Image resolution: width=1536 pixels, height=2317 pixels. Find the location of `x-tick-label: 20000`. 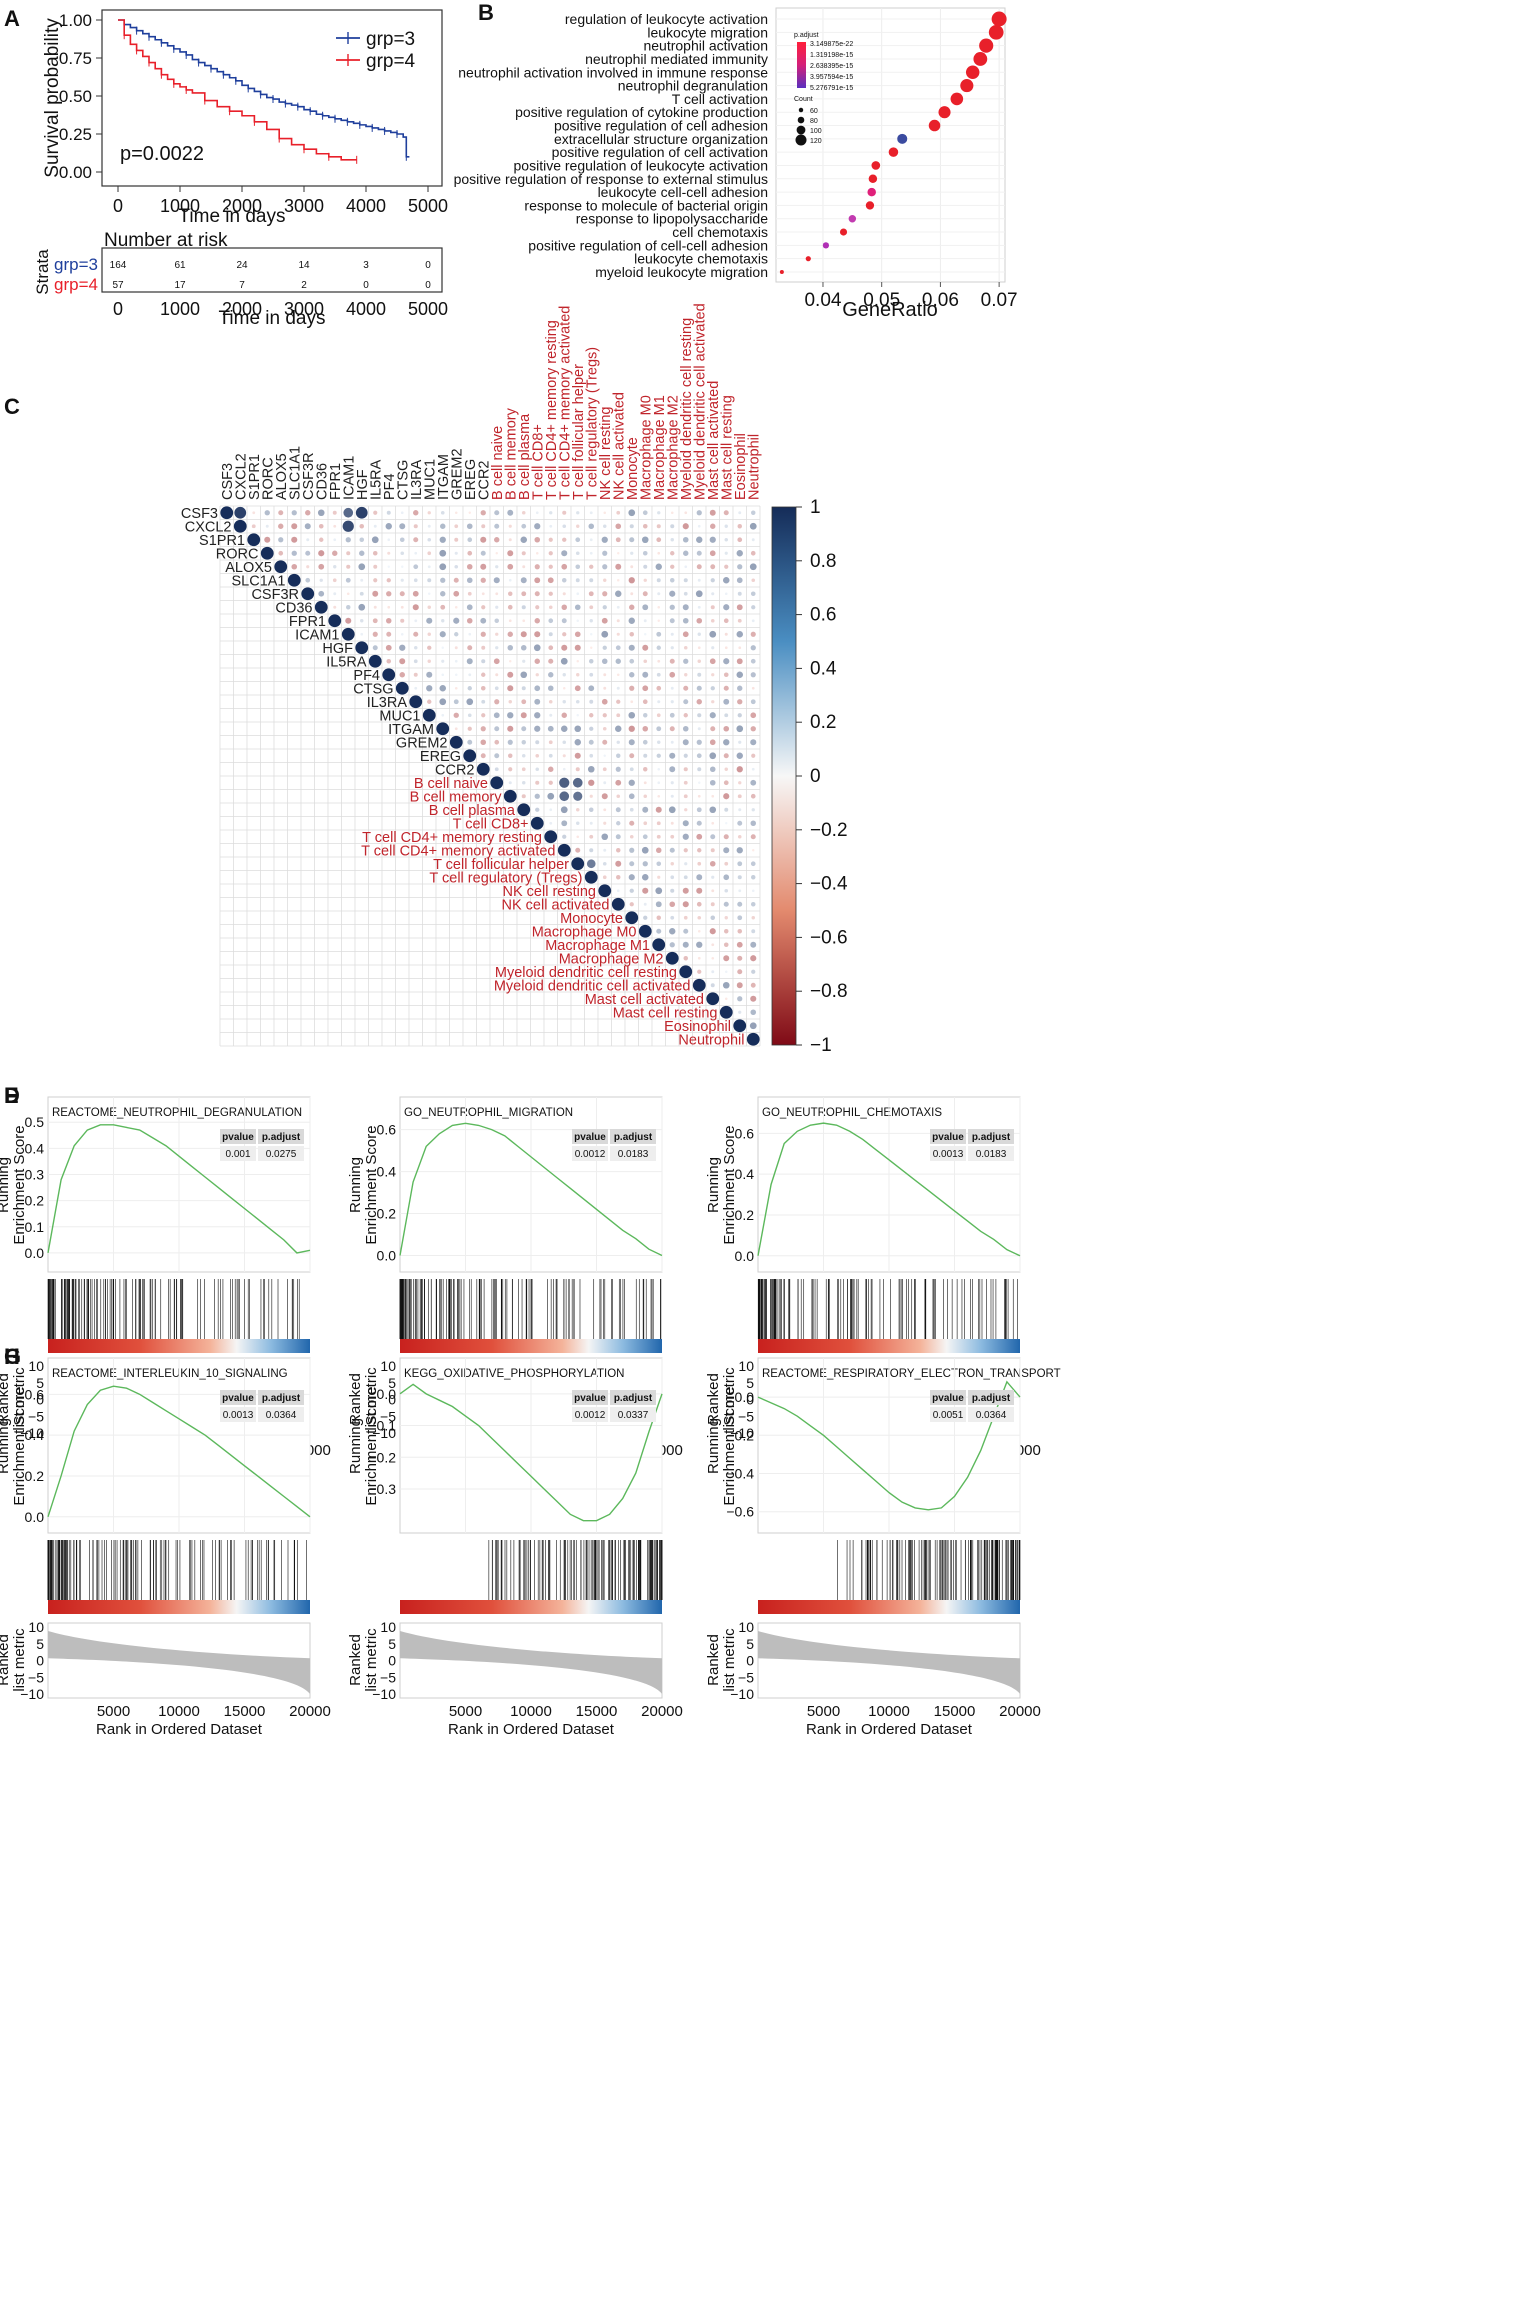

x-tick-label: 20000 is located at coordinates (1020, 1711).